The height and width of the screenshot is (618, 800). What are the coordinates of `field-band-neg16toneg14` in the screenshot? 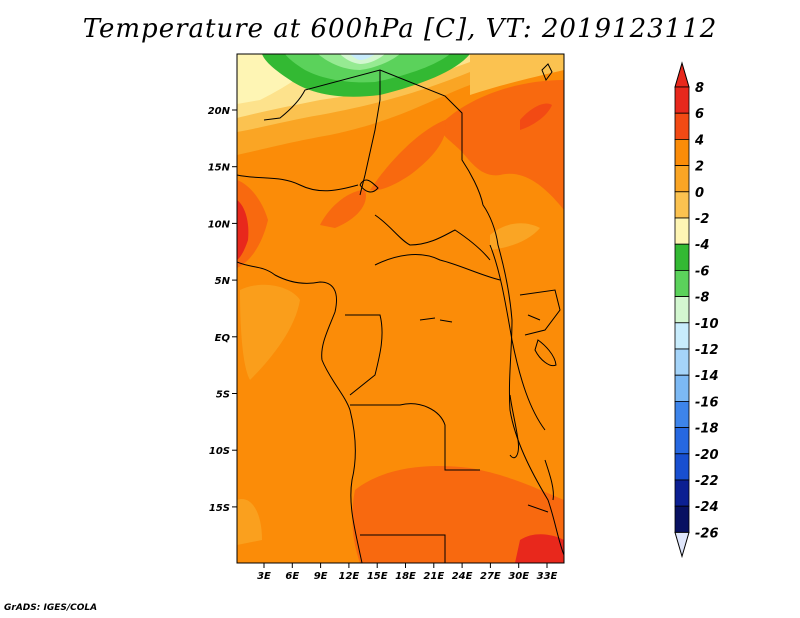 It's located at (362, 57).